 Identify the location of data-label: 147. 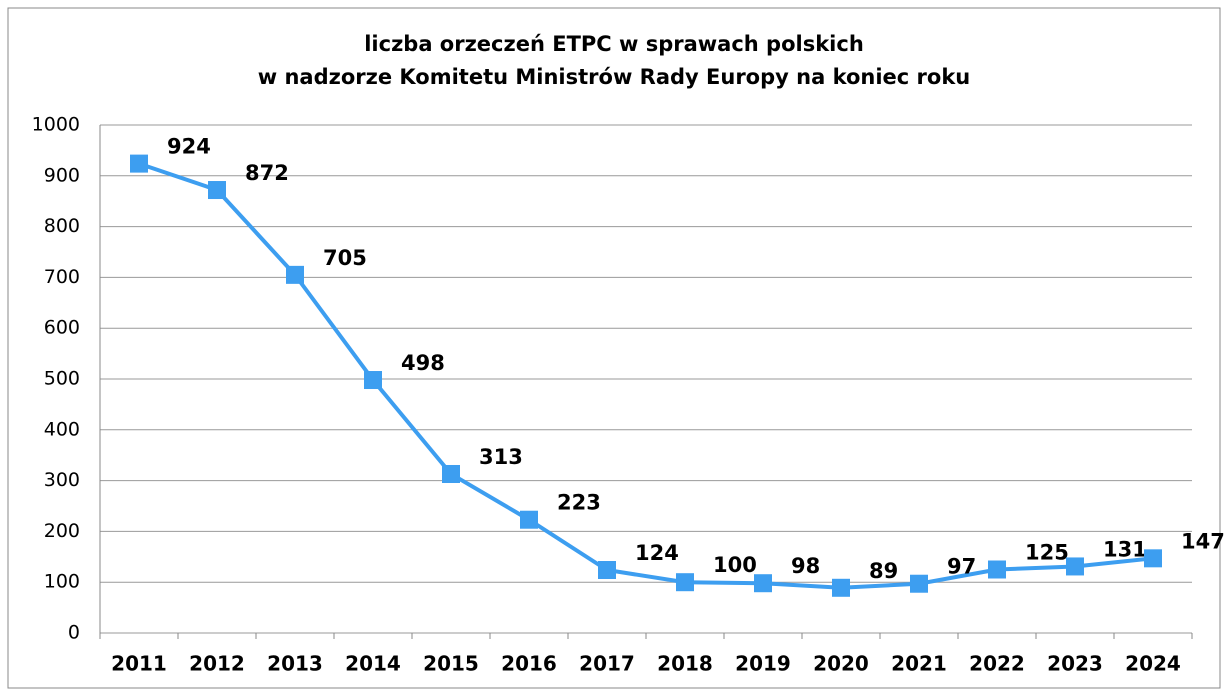
(1203, 541).